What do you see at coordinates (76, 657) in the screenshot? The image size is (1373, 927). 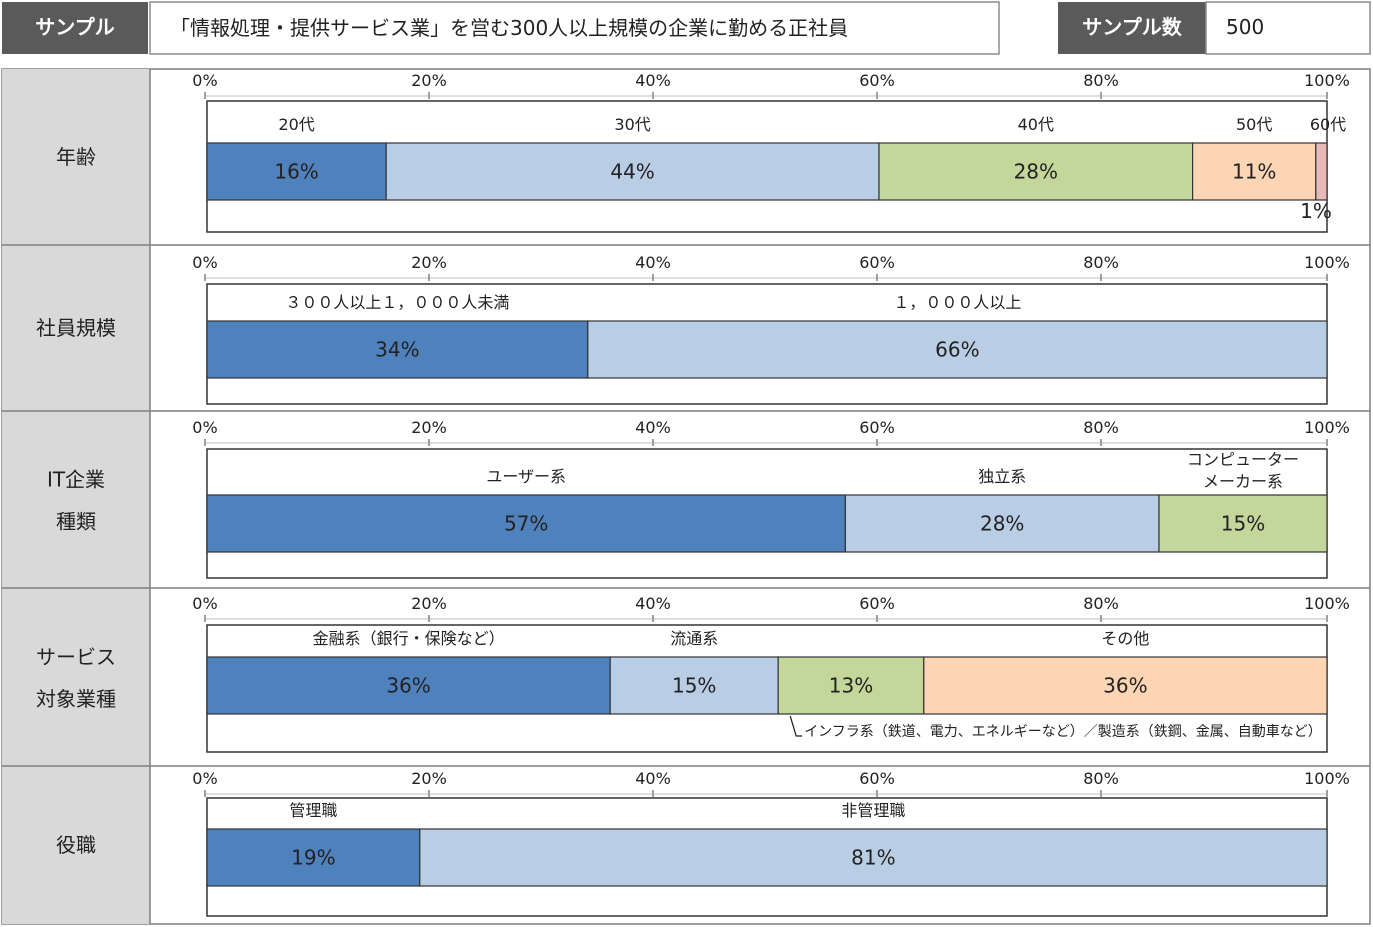 I see `row-label: サービス` at bounding box center [76, 657].